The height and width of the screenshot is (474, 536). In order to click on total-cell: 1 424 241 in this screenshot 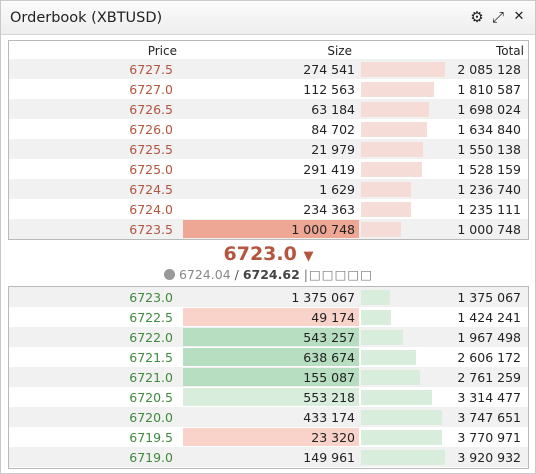, I will do `click(489, 317)`.